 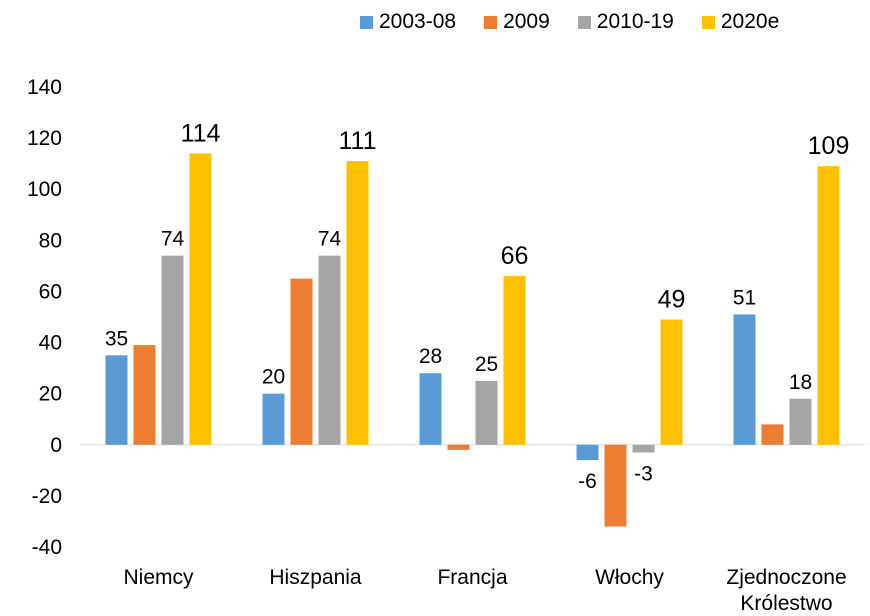 I want to click on x-category-label: Hiszpania, so click(x=315, y=577).